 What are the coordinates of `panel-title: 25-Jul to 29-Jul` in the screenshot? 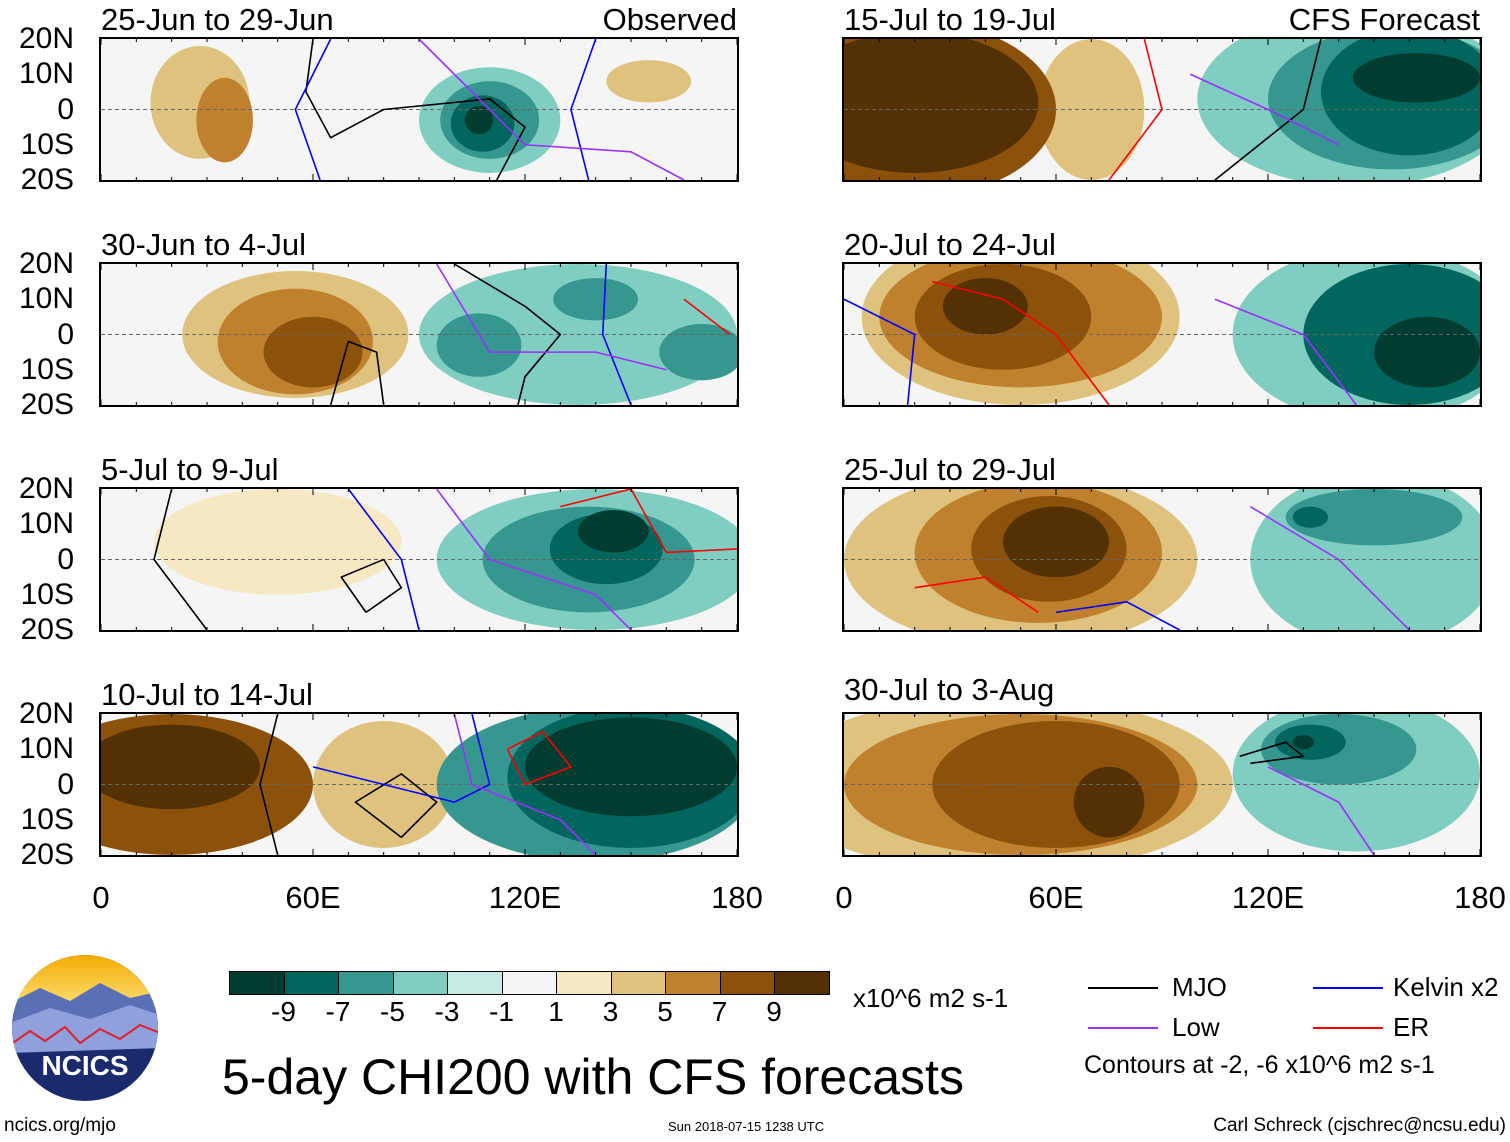 It's located at (950, 469).